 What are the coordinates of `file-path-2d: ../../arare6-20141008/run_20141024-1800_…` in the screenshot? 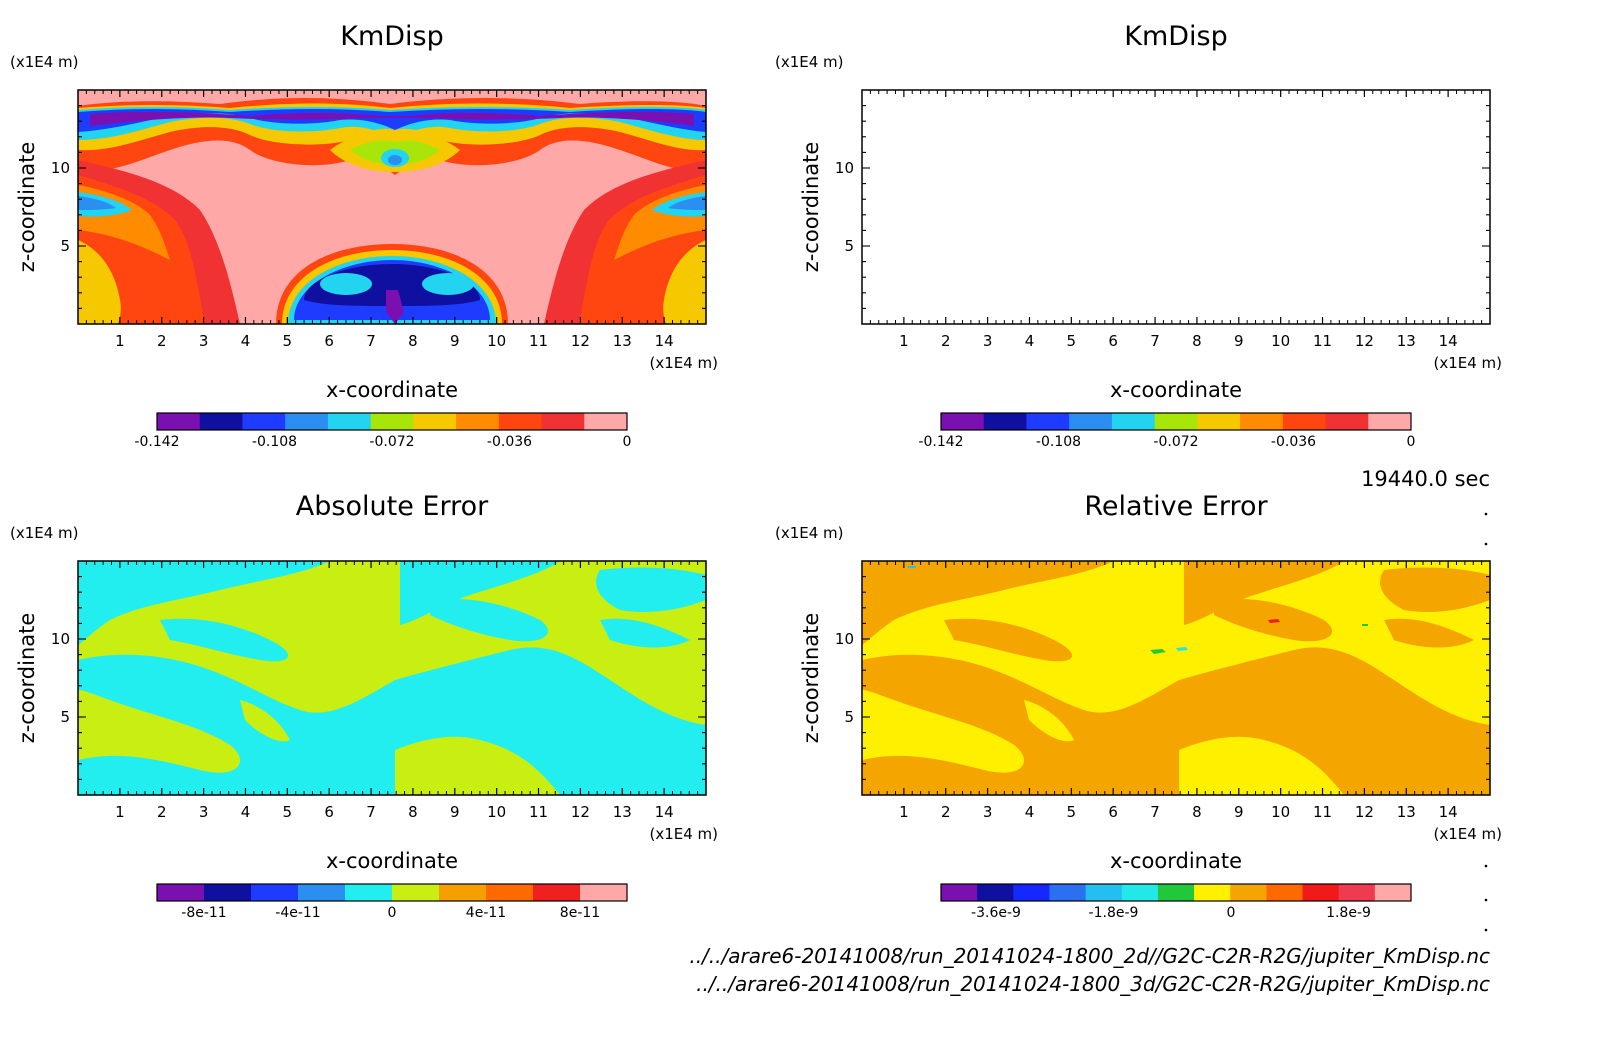 It's located at (1089, 956).